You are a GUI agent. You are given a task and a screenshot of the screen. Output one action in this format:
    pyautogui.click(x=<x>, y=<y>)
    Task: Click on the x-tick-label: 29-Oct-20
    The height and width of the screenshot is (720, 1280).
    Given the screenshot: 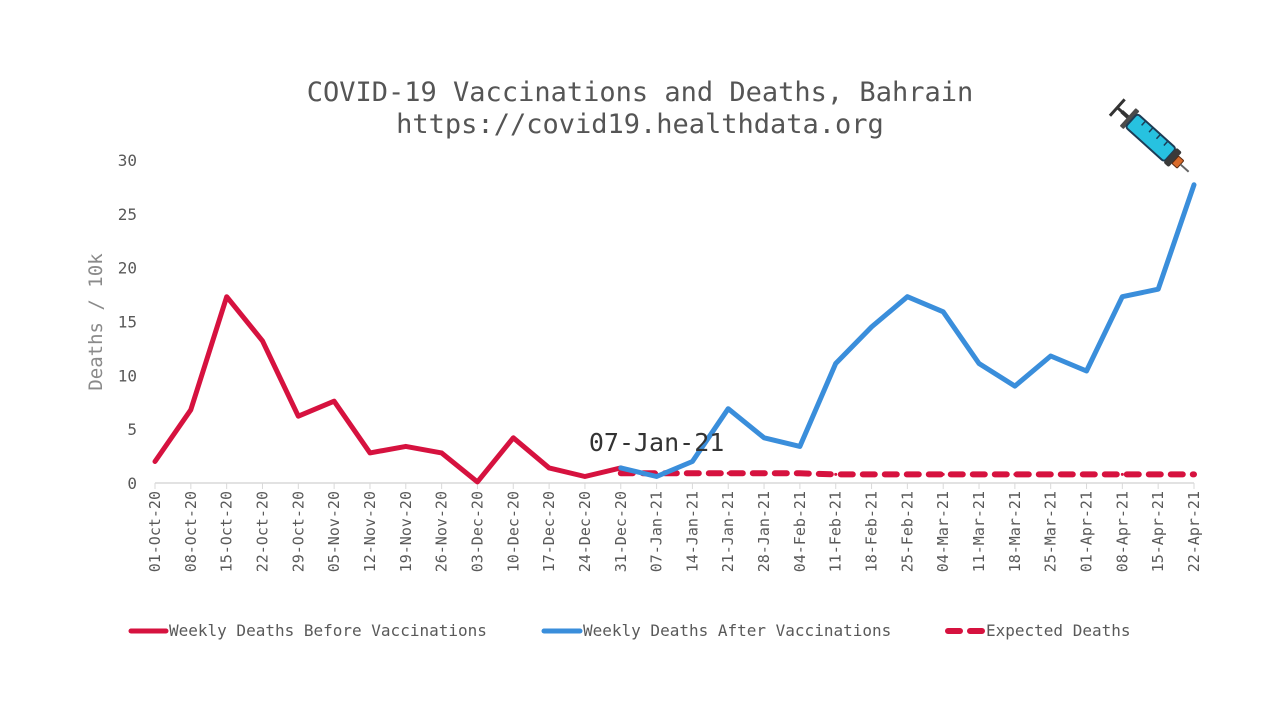 What is the action you would take?
    pyautogui.click(x=298, y=531)
    